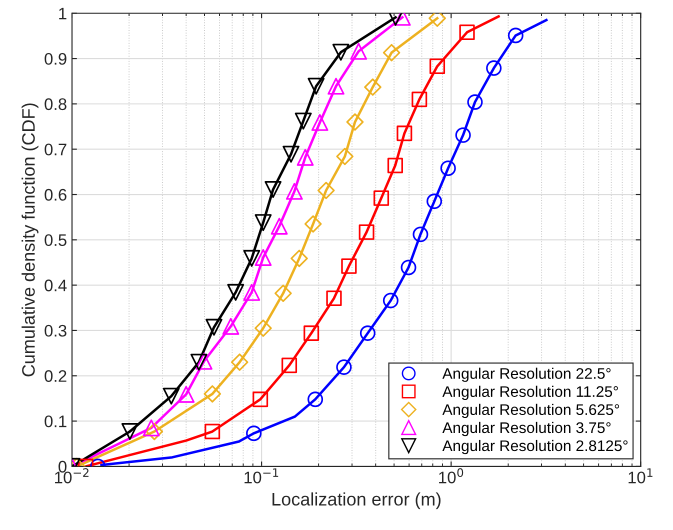 The image size is (673, 530). Describe the element at coordinates (55, 330) in the screenshot. I see `y-tick-label: 0.3` at that location.